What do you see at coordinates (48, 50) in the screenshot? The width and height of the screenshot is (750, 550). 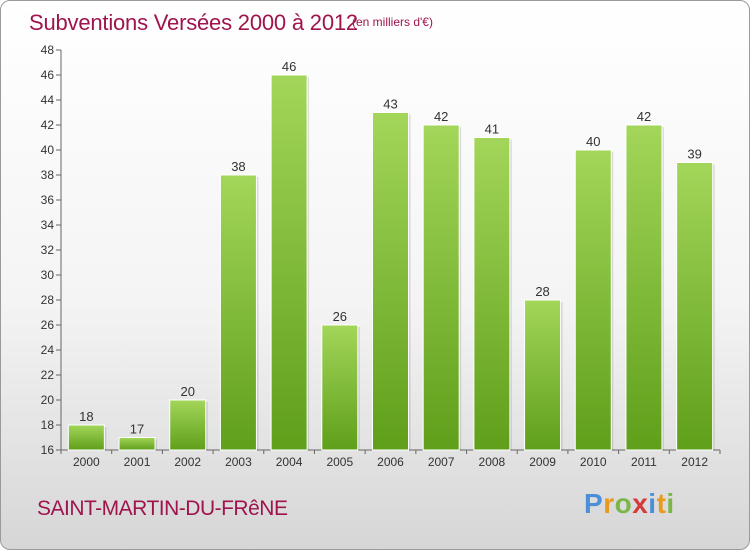 I see `y-tick-label: 48` at bounding box center [48, 50].